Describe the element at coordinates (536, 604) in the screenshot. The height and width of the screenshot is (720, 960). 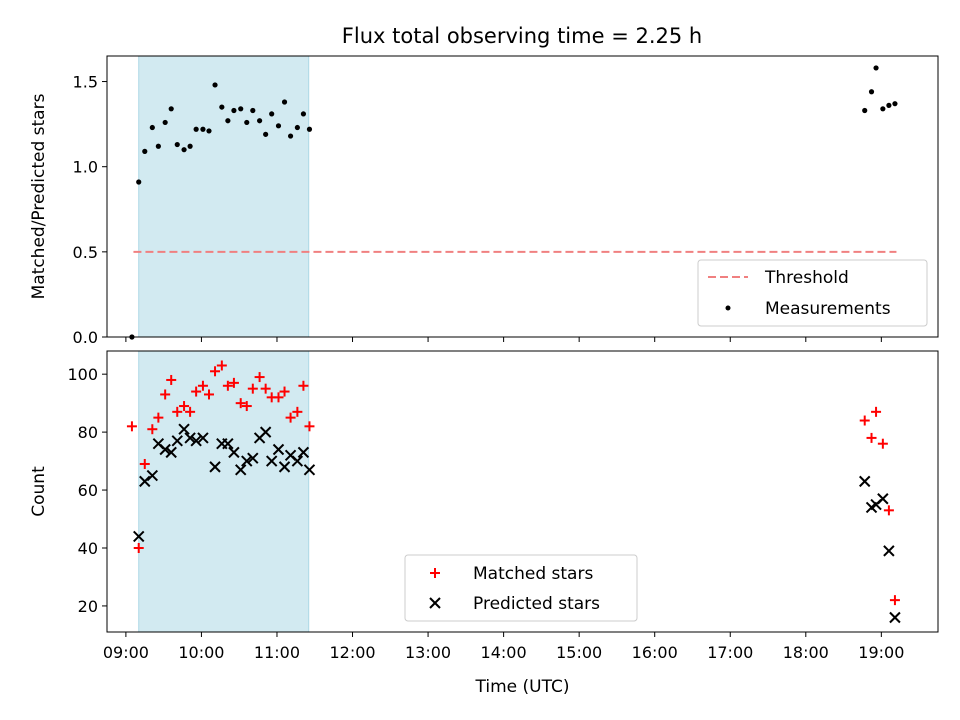
I see `legend-predicted-label: Predicted stars` at that location.